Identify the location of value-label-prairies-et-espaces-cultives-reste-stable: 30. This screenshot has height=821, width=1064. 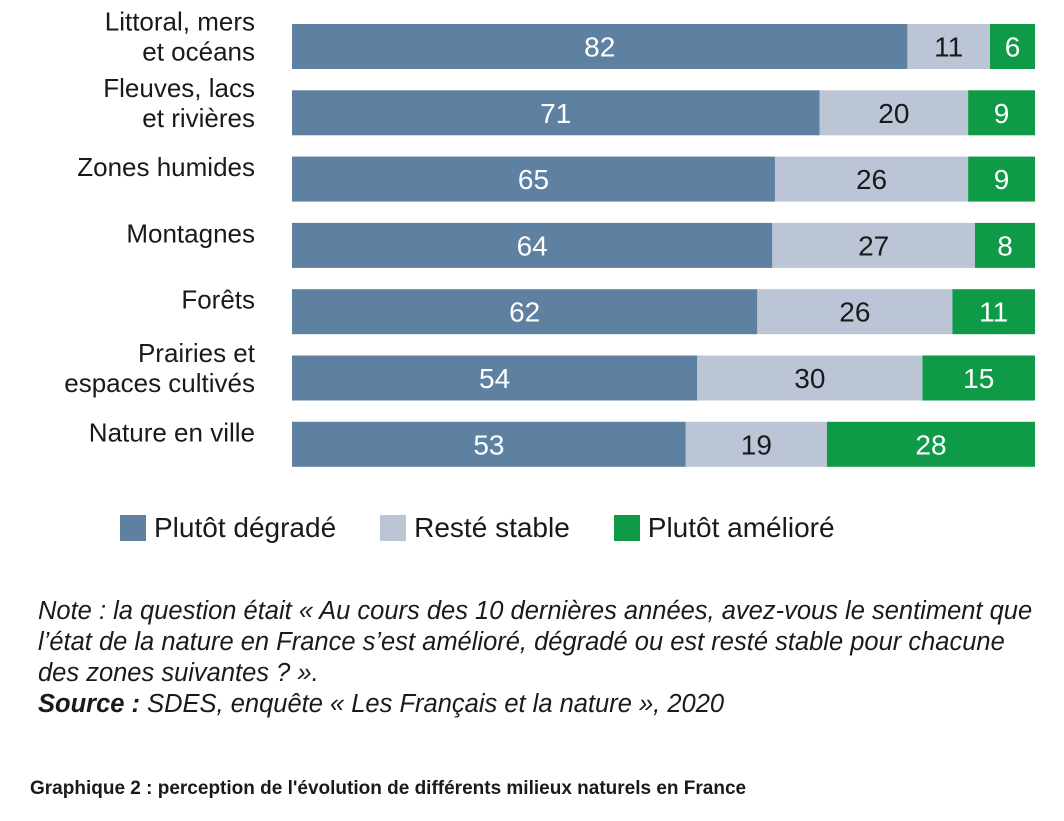
(809, 378).